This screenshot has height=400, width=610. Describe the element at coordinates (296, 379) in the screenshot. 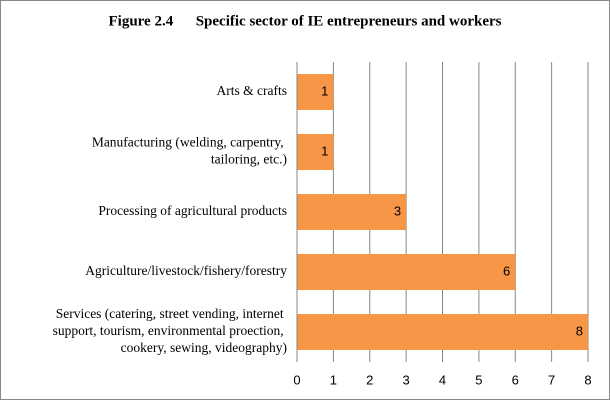

I see `x-tick-label: 0` at that location.